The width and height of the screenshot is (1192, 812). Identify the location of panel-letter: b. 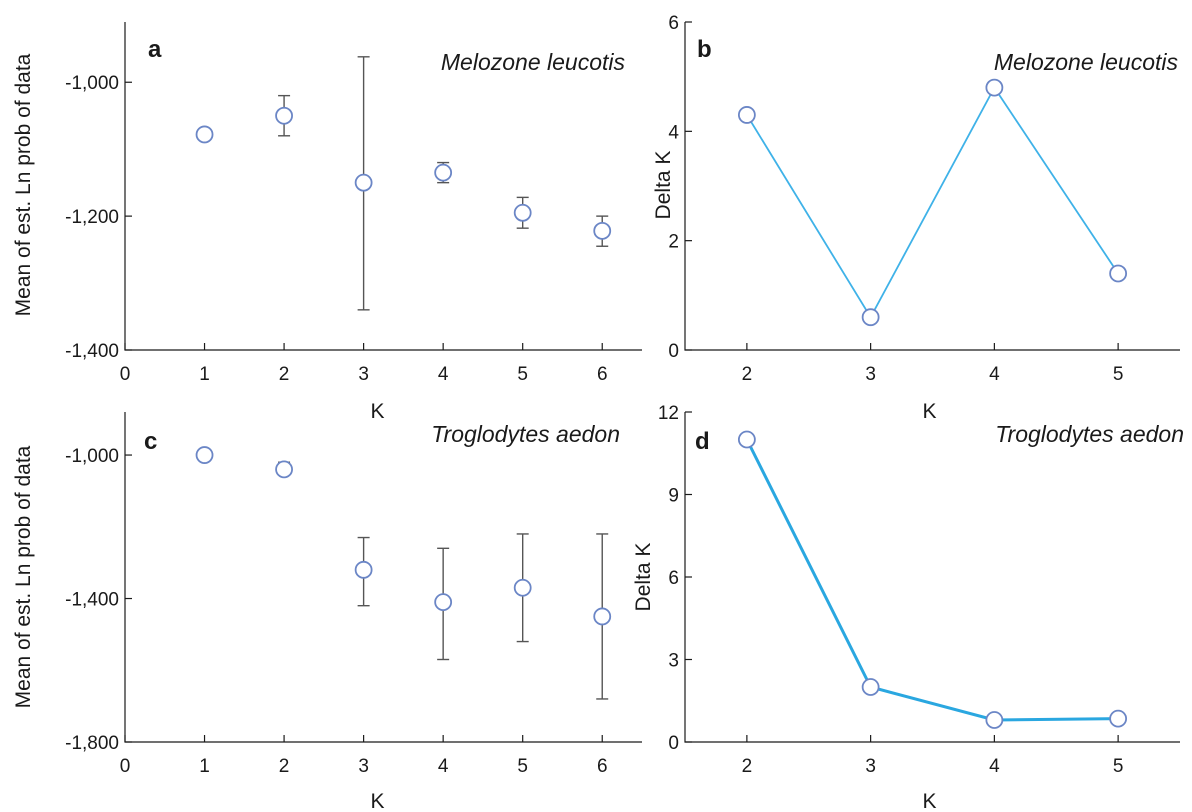
(704, 49).